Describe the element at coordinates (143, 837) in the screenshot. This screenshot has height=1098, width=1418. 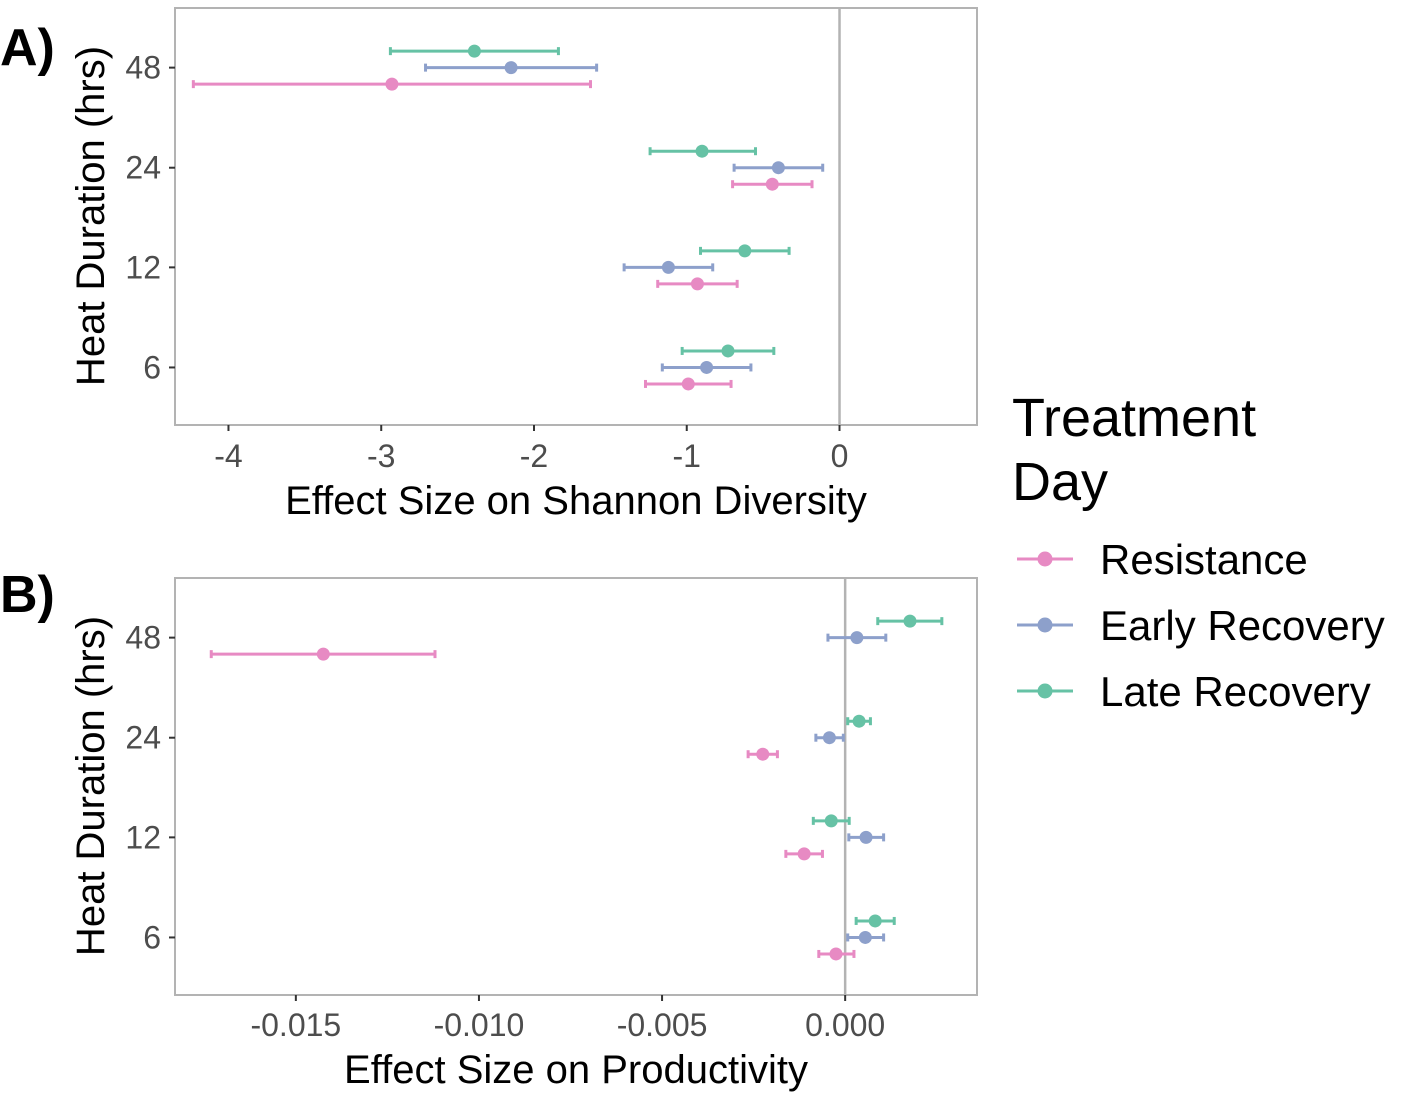
I see `panel-b-y-tick-label: 12` at that location.